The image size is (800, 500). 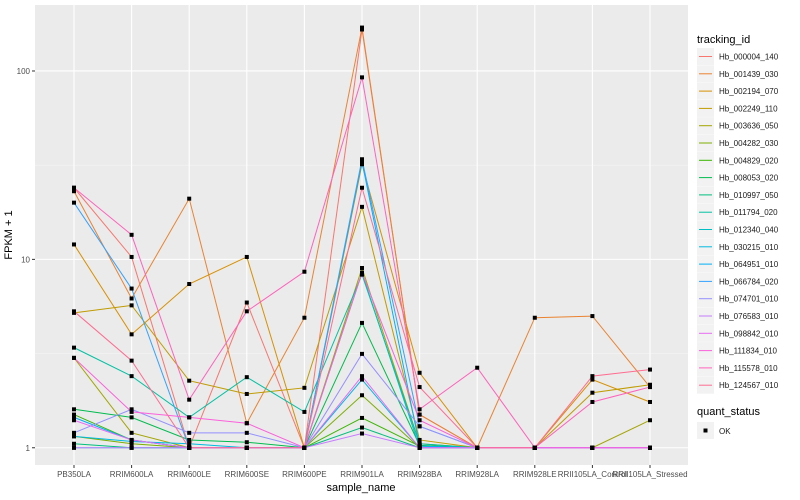 I want to click on legend-label: Hb_076583_010, so click(x=749, y=316).